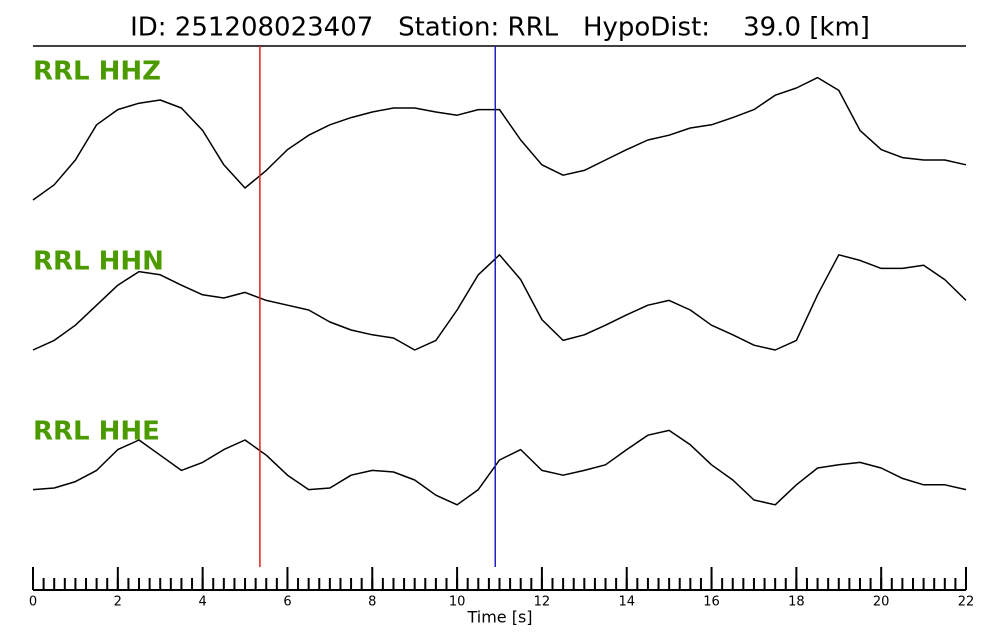 The height and width of the screenshot is (640, 1000). What do you see at coordinates (96, 432) in the screenshot?
I see `trace-label: RRL HHE` at bounding box center [96, 432].